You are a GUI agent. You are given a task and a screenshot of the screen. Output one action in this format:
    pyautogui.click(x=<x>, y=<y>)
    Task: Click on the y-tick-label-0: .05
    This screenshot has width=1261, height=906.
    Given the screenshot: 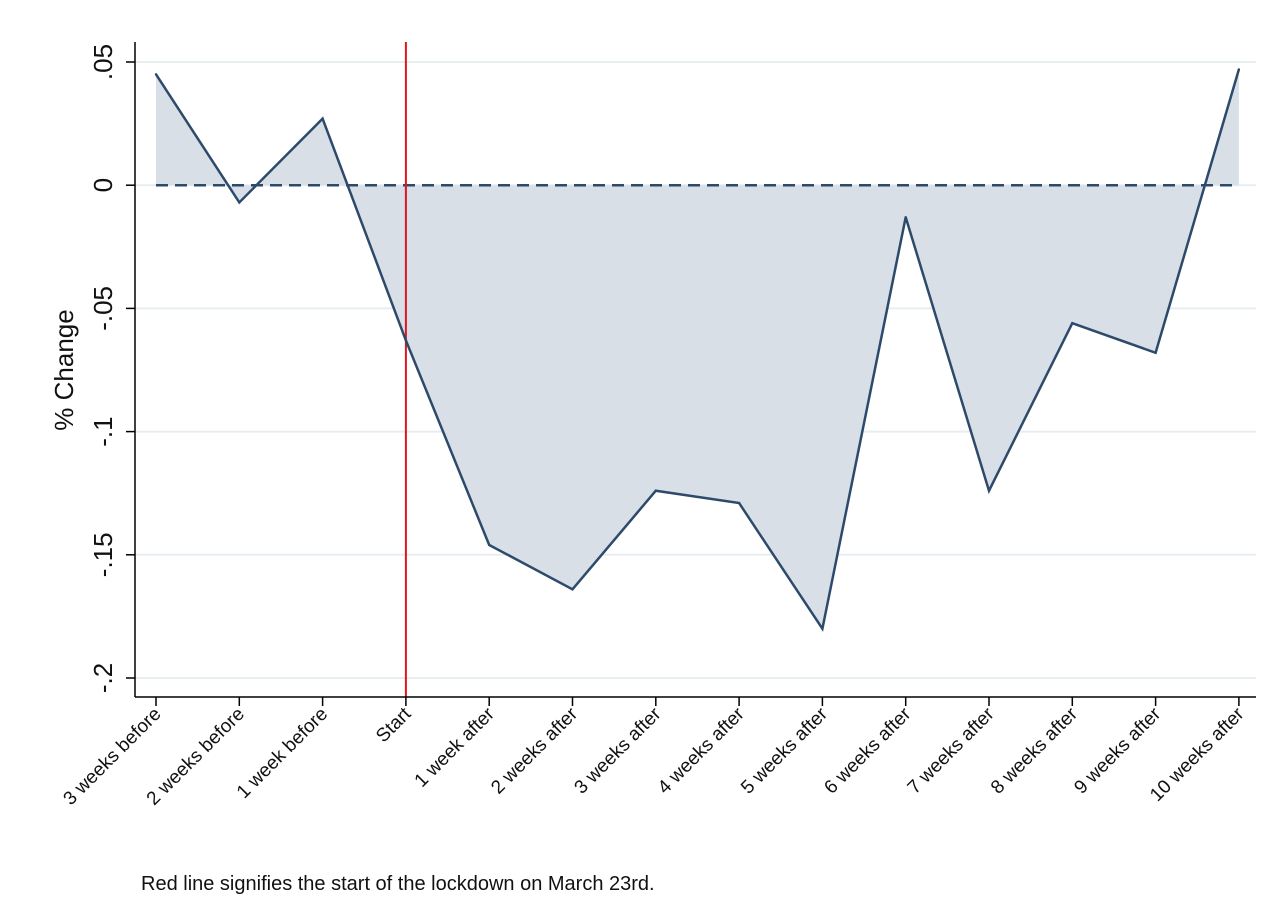 What is the action you would take?
    pyautogui.click(x=103, y=62)
    